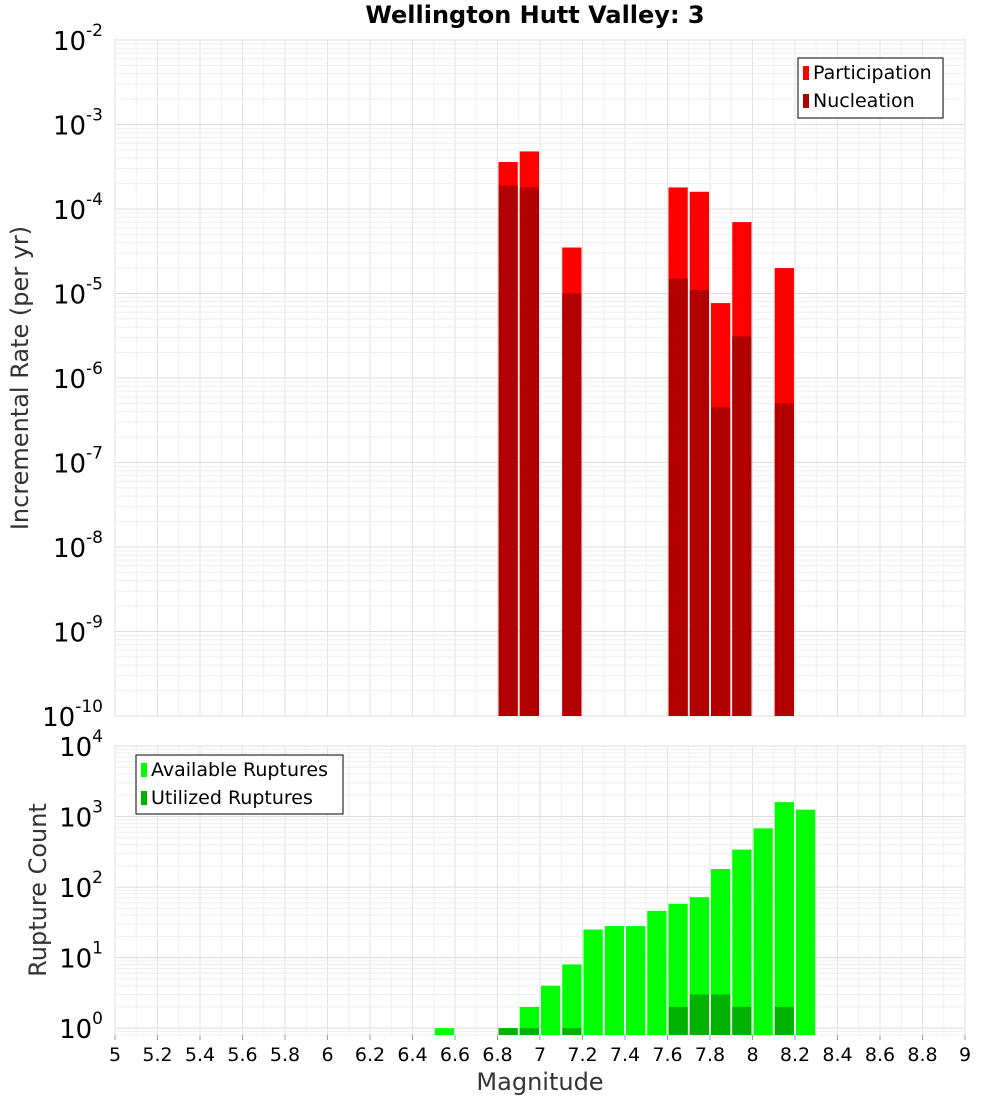  I want to click on x-tick-label: 8.2, so click(795, 1055).